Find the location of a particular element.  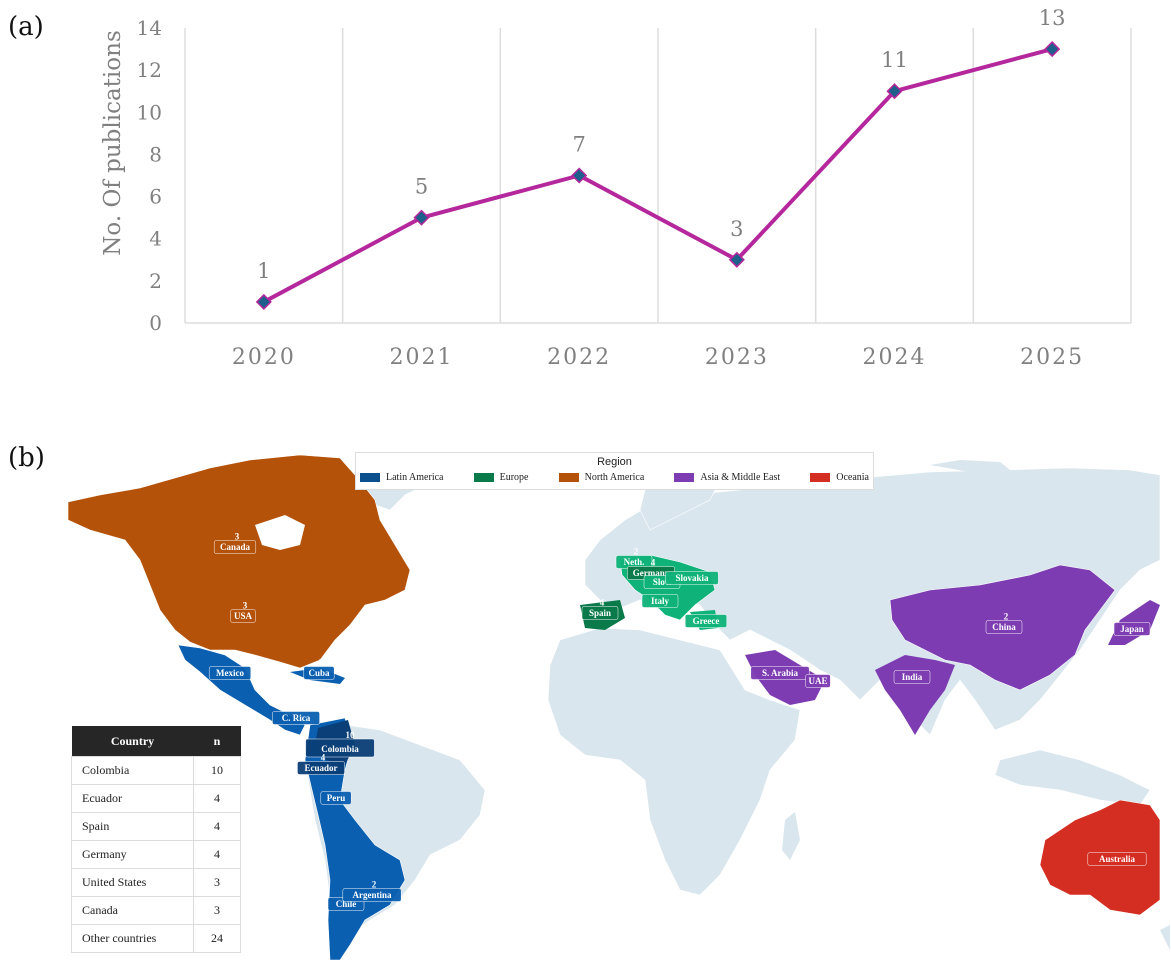

table-row: Spain 4 is located at coordinates (156, 826).